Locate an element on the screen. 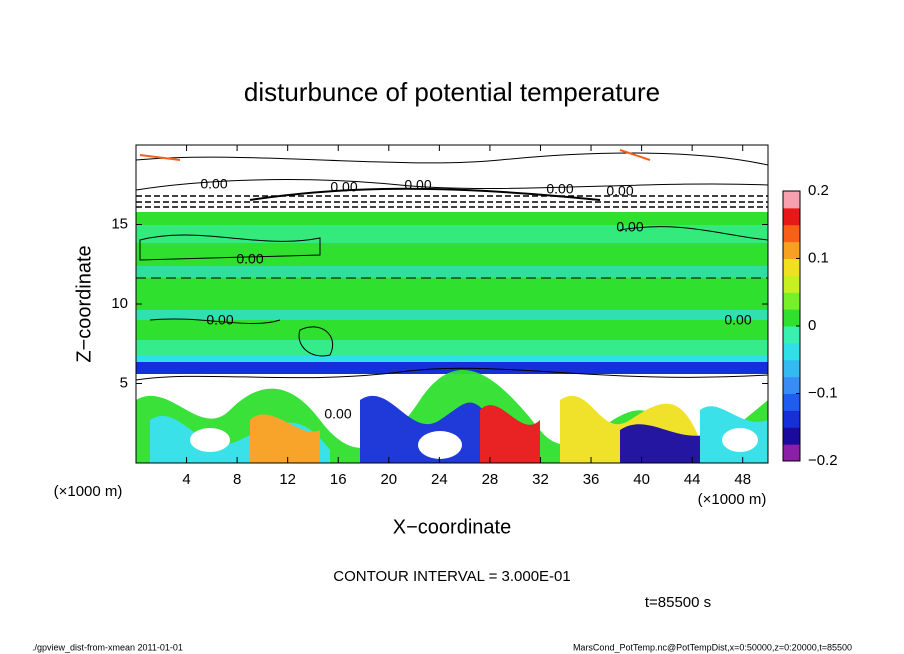 The image size is (904, 654). x-tick-label: 40 is located at coordinates (641, 479).